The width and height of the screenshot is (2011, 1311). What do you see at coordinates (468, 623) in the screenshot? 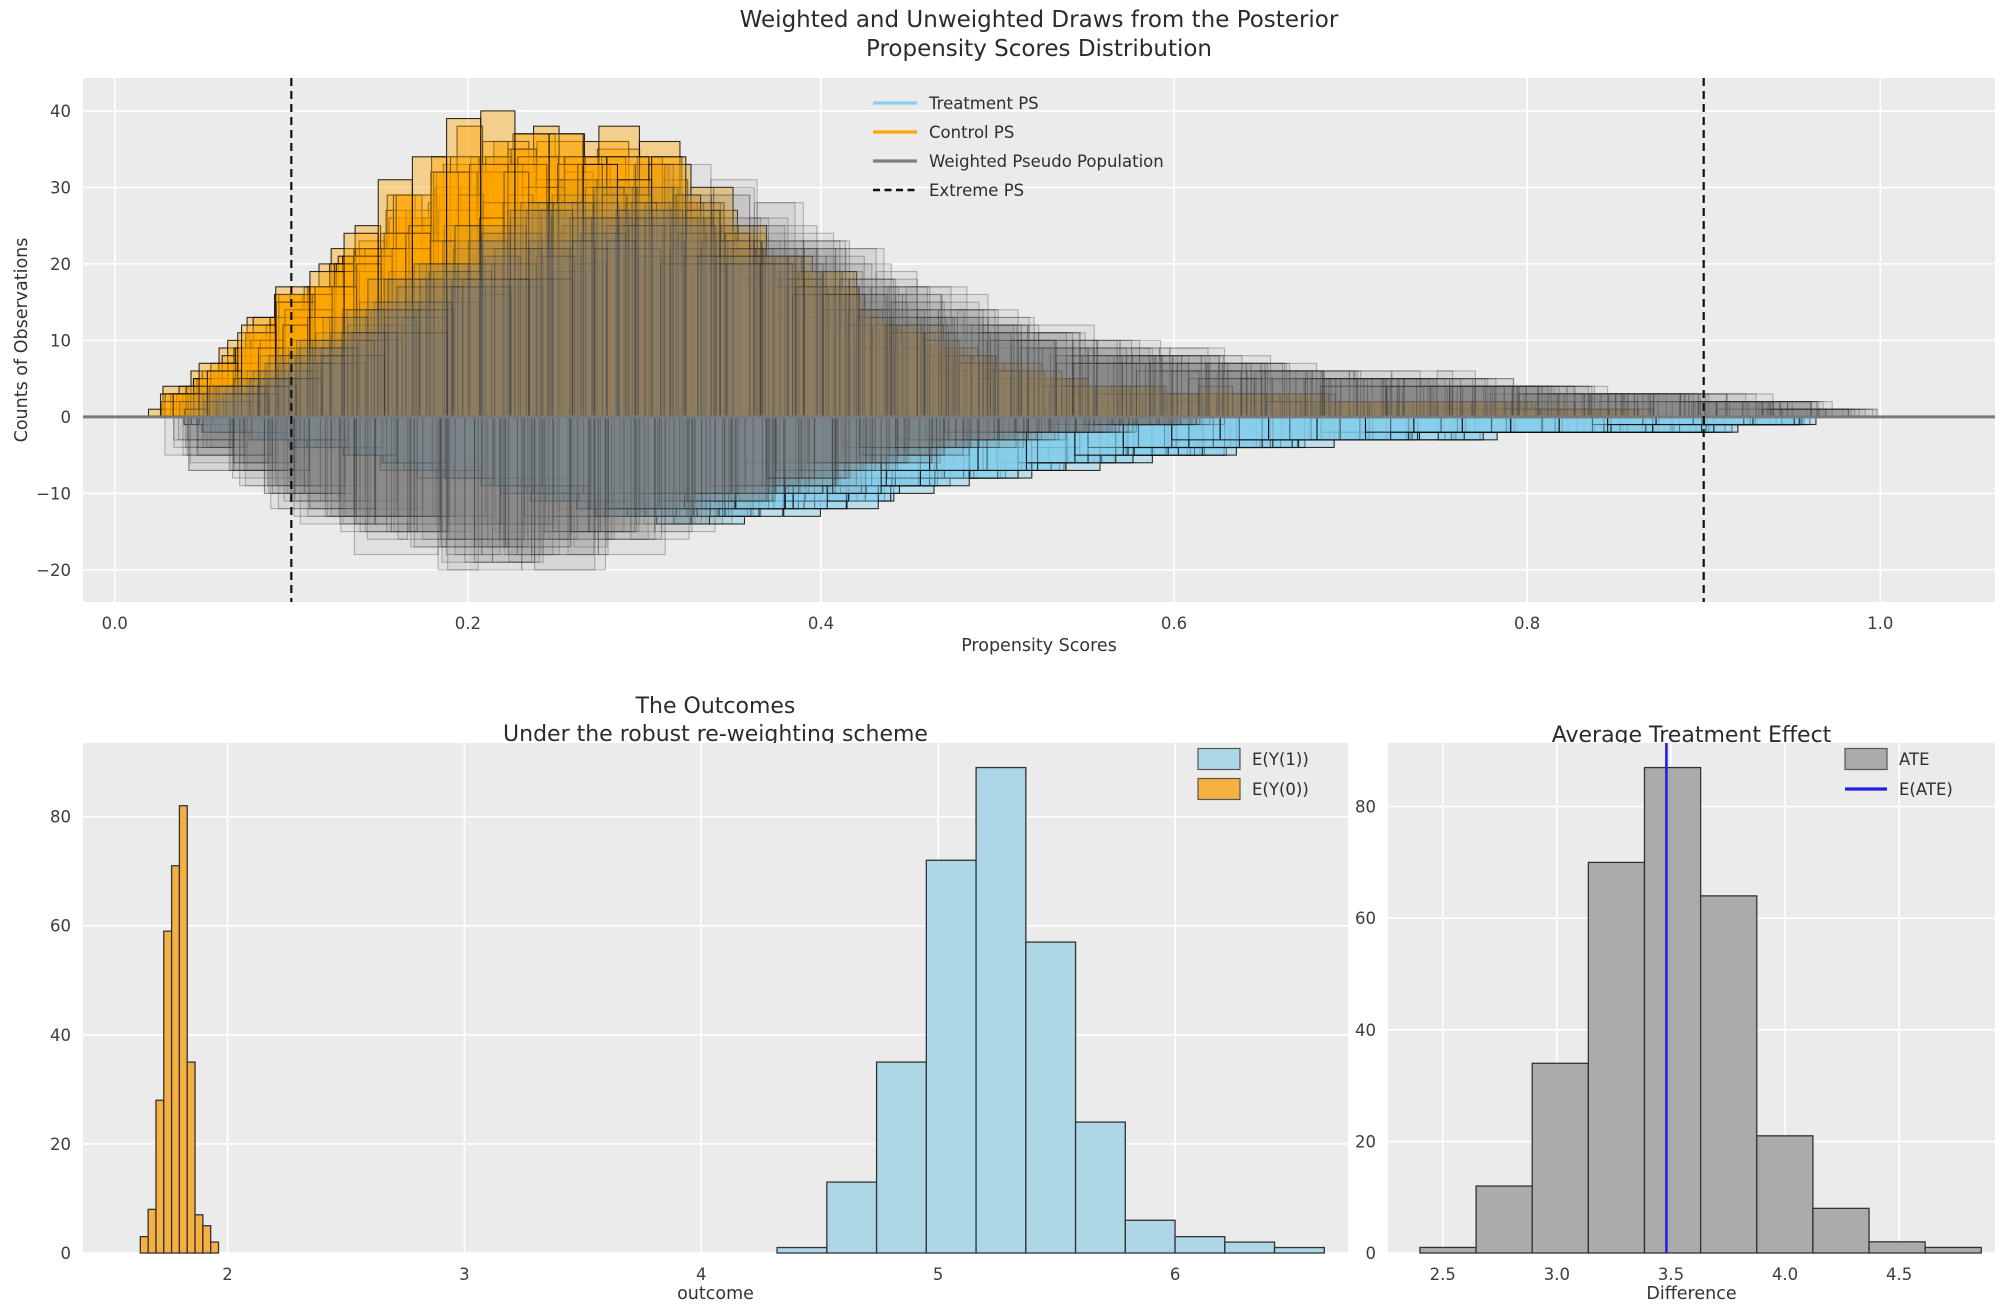
I see `x-tick-label: 0.2` at bounding box center [468, 623].